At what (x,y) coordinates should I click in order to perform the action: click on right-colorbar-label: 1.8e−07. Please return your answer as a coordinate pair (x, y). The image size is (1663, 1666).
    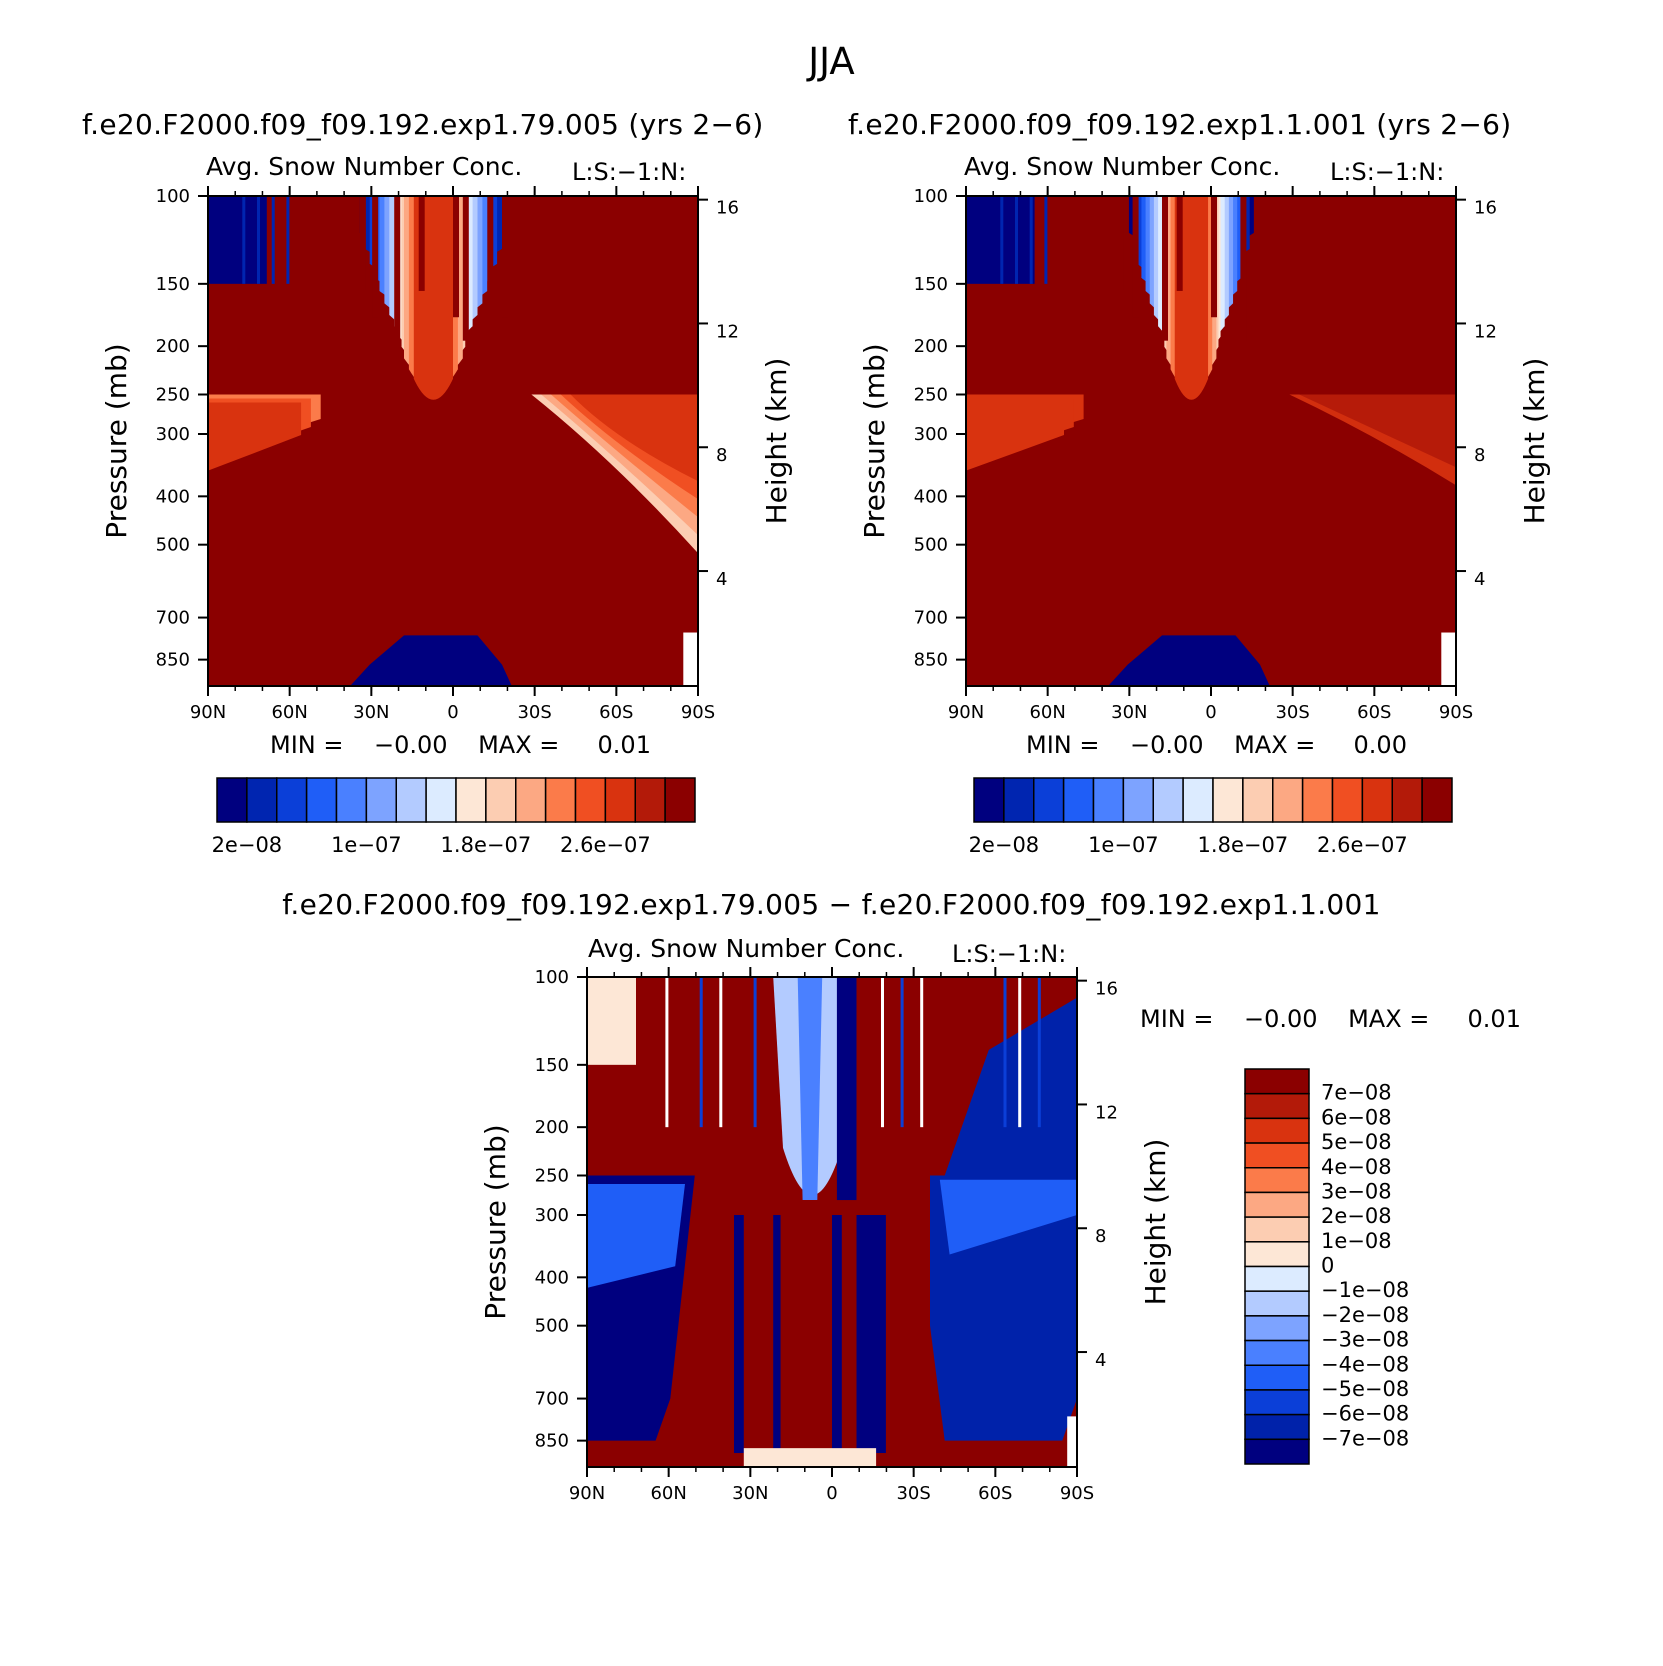
    Looking at the image, I should click on (1243, 845).